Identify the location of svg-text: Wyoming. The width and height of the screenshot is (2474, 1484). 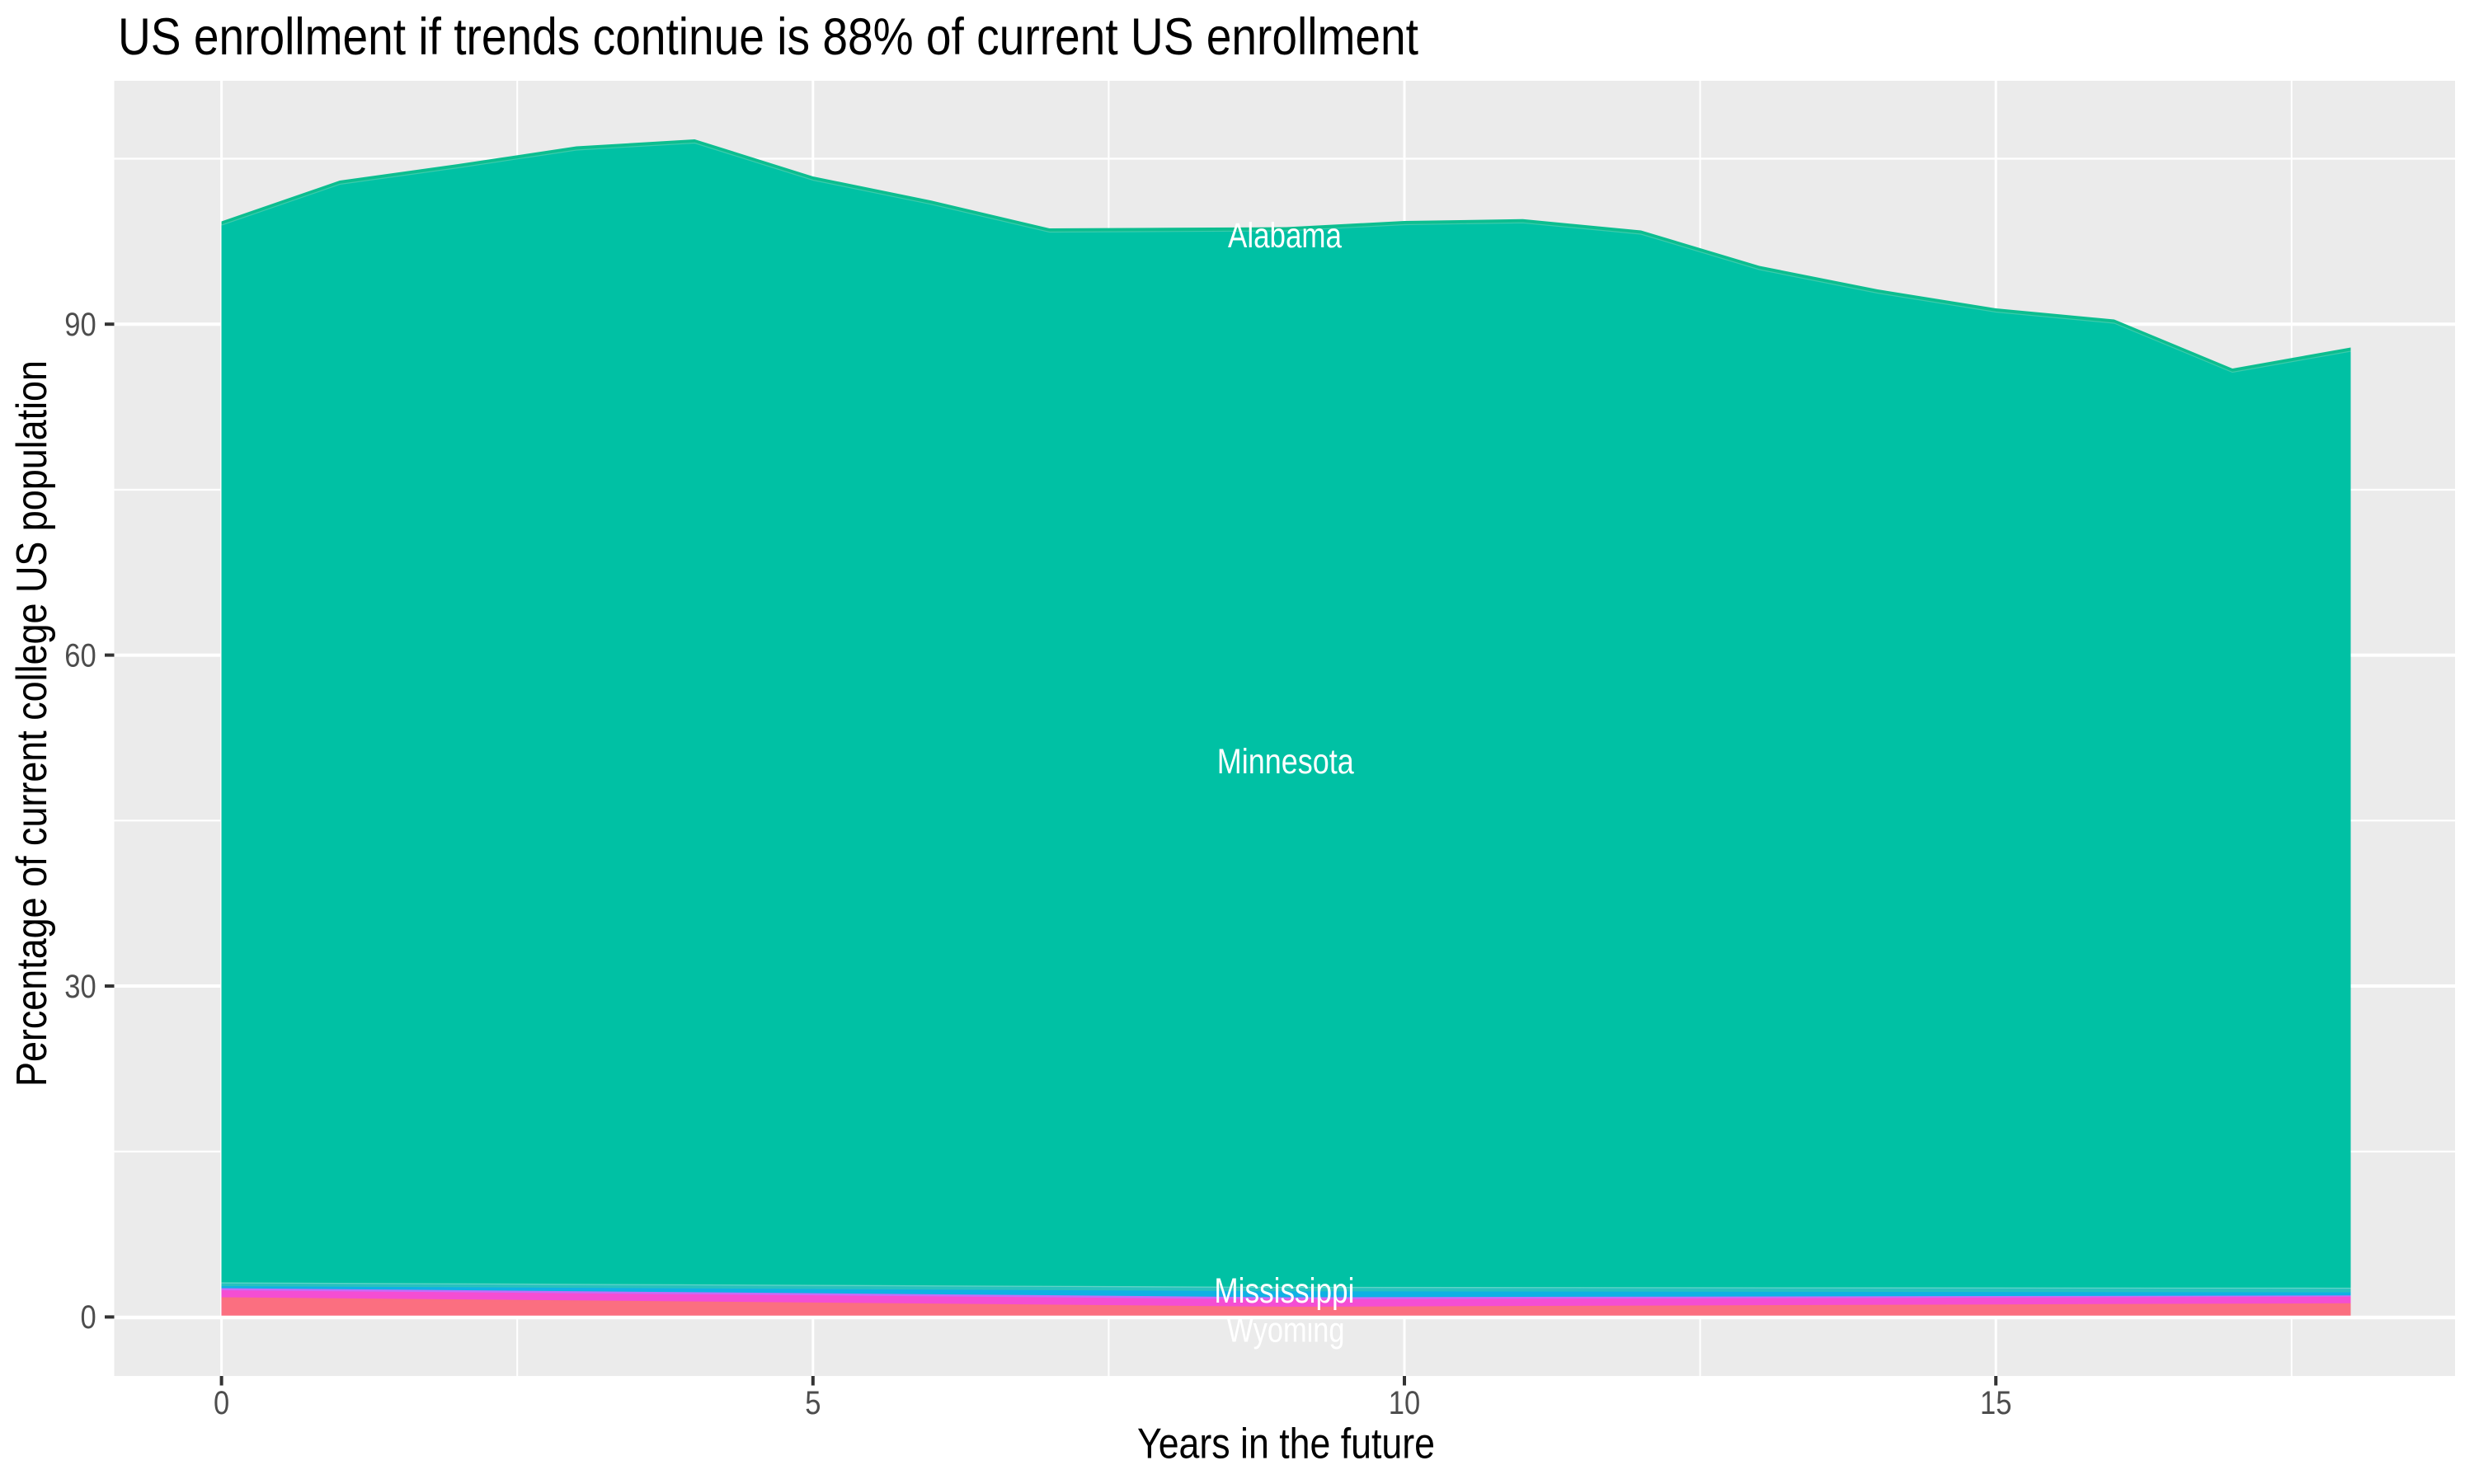
(1286, 1330).